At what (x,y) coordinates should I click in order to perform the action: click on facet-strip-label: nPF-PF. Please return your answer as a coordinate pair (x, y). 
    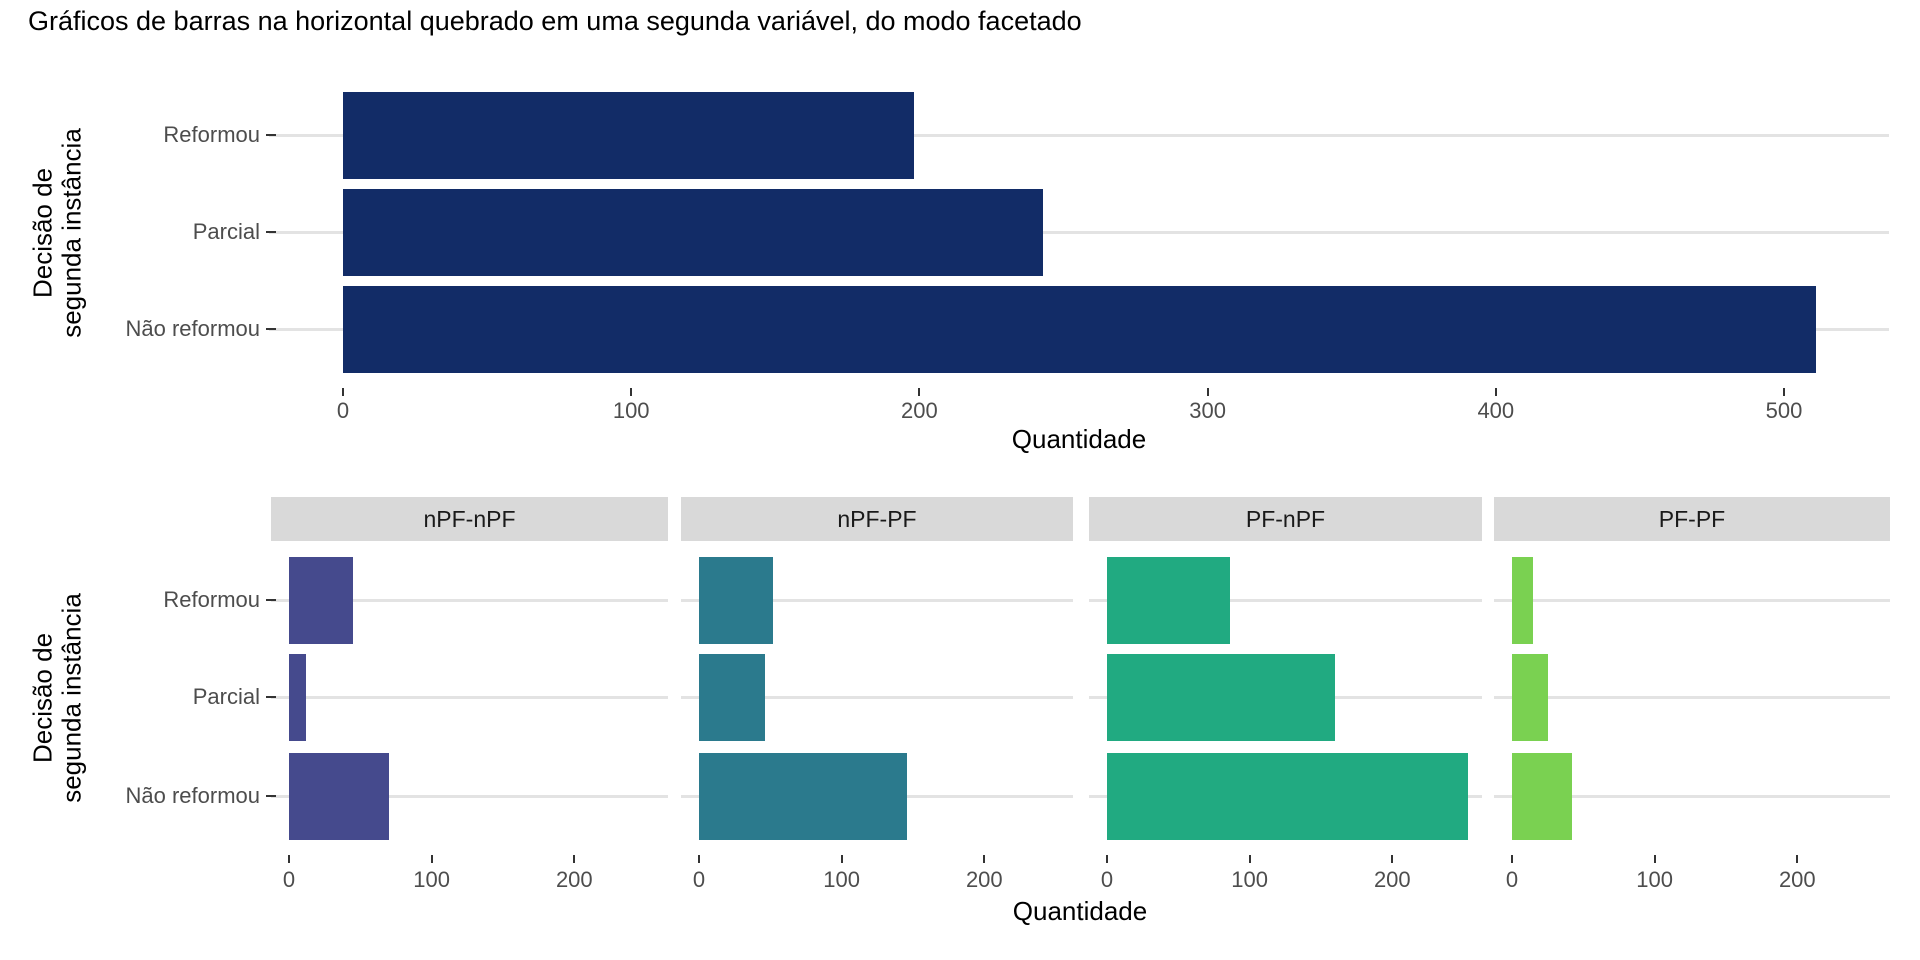
    Looking at the image, I should click on (877, 518).